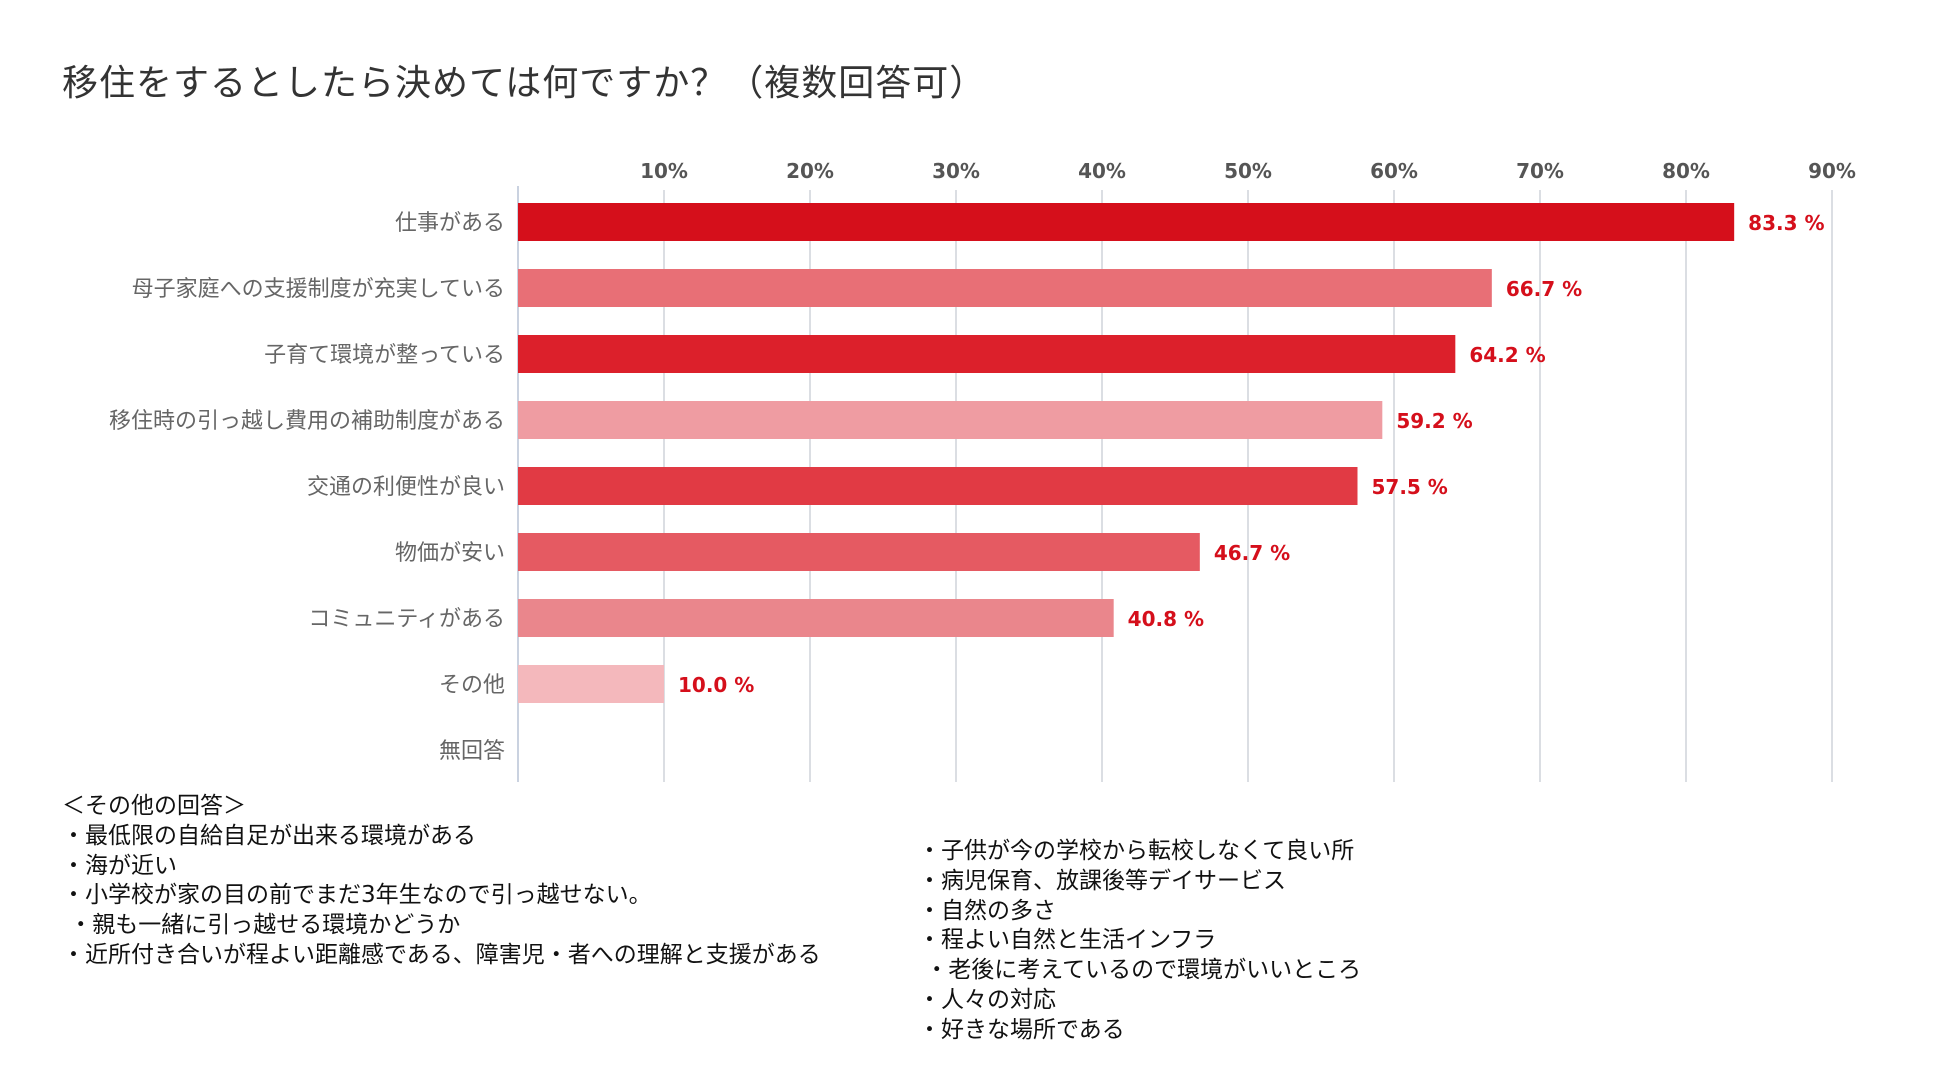 The width and height of the screenshot is (1950, 1066). I want to click on category-label: 無回答, so click(472, 751).